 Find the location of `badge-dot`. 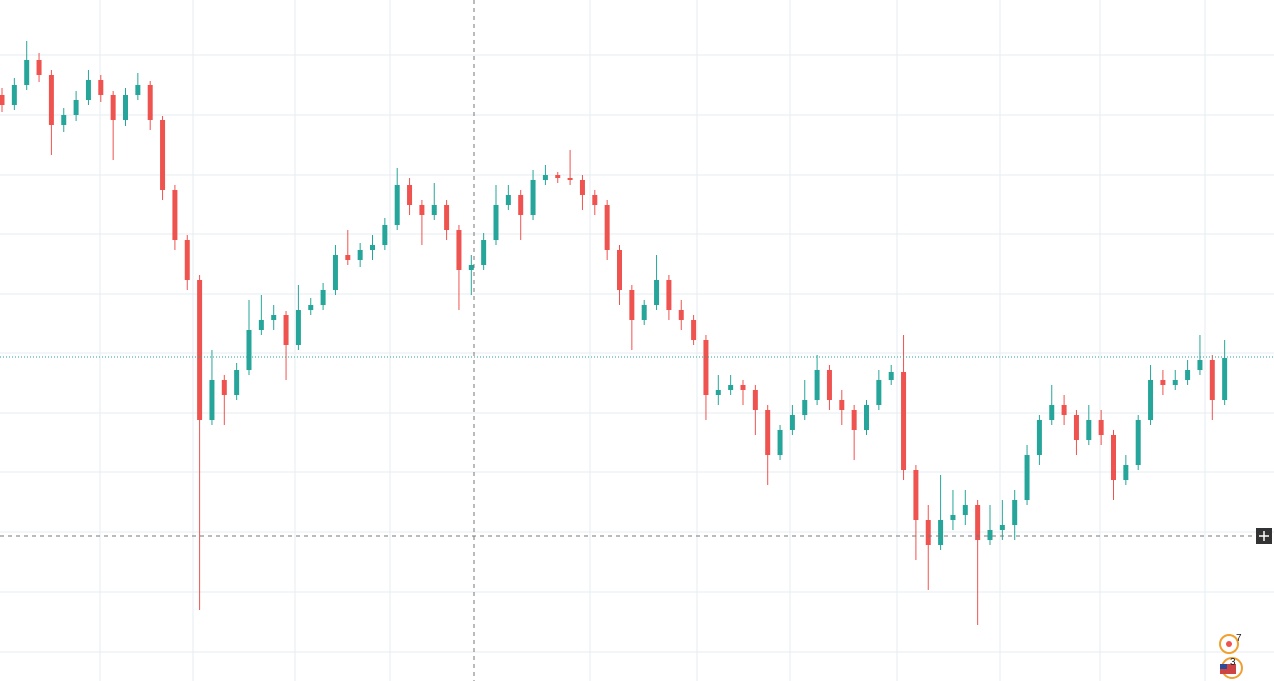

badge-dot is located at coordinates (1229, 644).